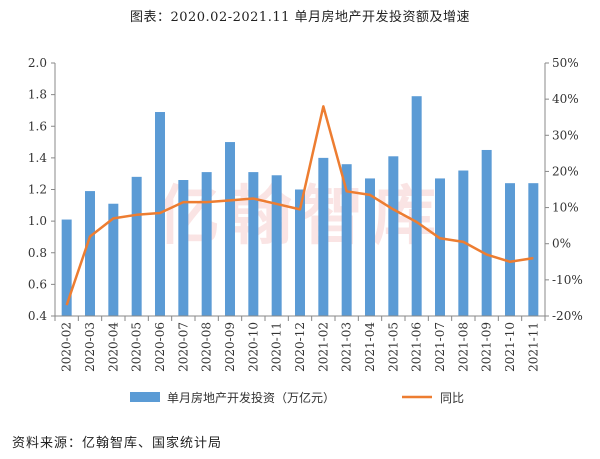 This screenshot has height=459, width=600. I want to click on right-tick-label: -10%, so click(567, 280).